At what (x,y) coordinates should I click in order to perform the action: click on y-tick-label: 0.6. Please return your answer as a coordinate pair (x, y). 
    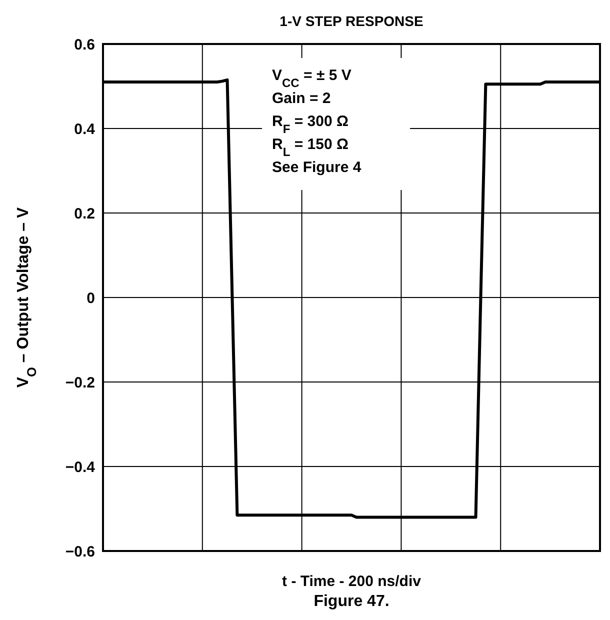
    Looking at the image, I should click on (84, 45).